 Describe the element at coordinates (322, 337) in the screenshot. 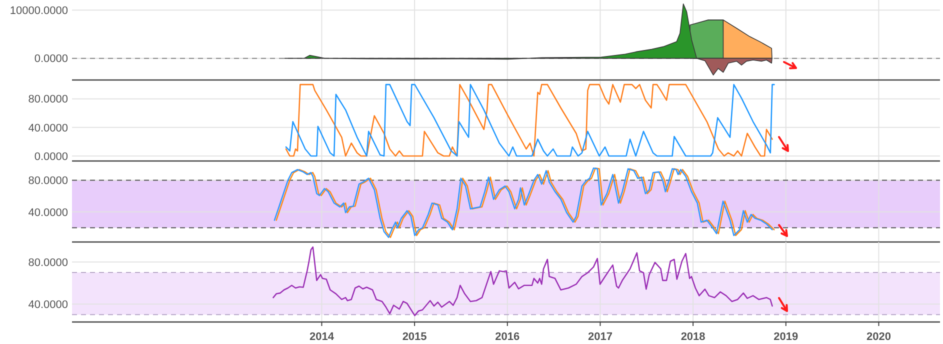

I see `x-tick-label: 2014` at that location.